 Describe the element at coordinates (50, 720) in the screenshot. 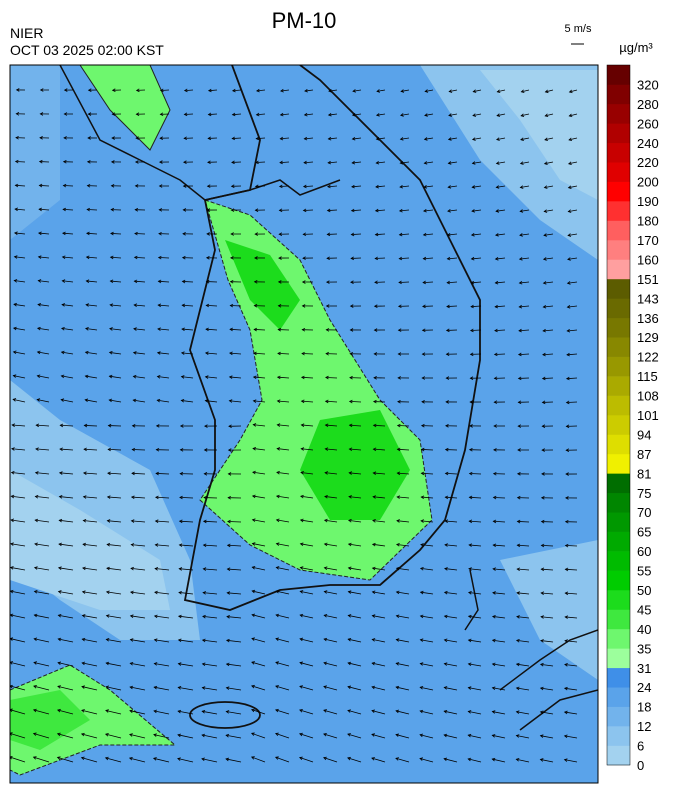

I see `pm-area` at that location.